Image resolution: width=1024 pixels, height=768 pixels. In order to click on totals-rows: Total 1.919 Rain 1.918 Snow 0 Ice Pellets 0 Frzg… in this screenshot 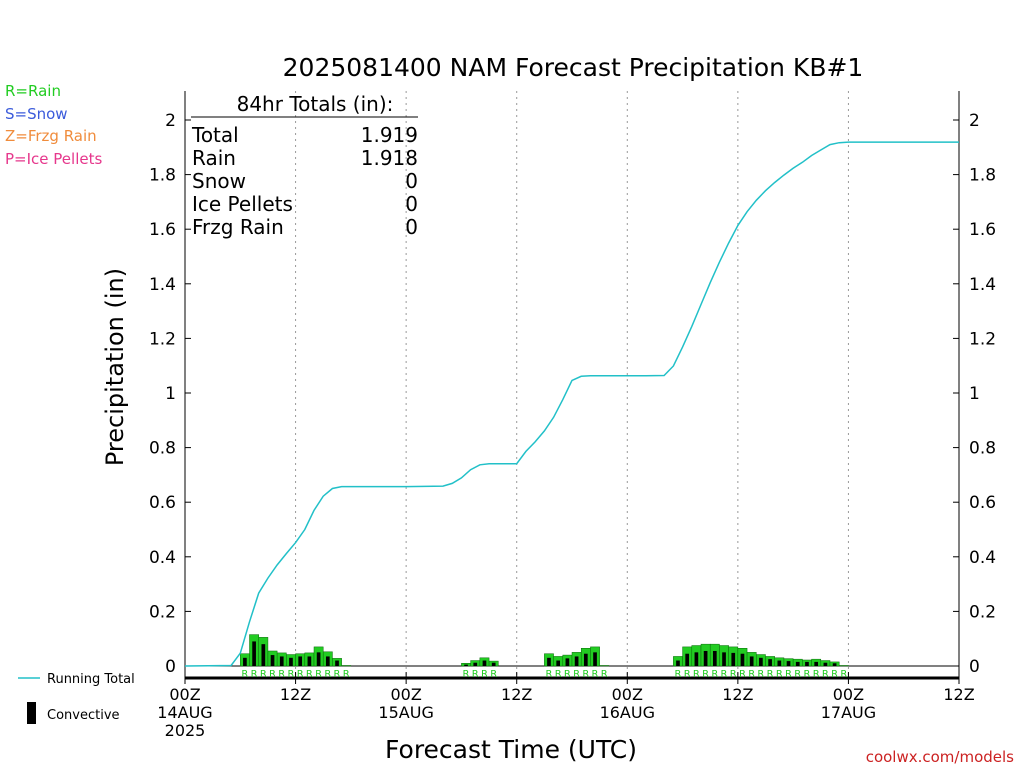, I will do `click(304, 181)`.